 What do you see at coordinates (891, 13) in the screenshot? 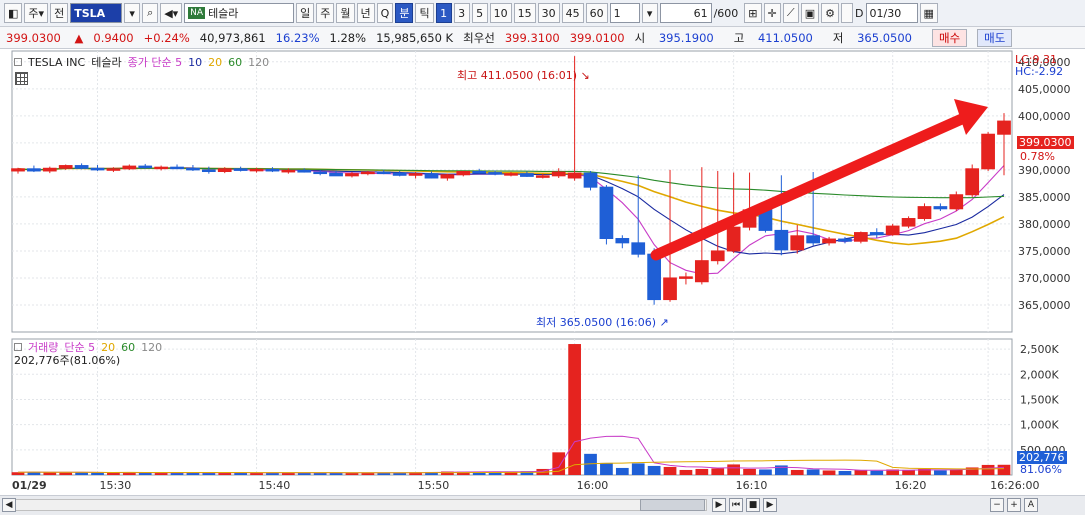
I see `date-input: 01/30` at bounding box center [891, 13].